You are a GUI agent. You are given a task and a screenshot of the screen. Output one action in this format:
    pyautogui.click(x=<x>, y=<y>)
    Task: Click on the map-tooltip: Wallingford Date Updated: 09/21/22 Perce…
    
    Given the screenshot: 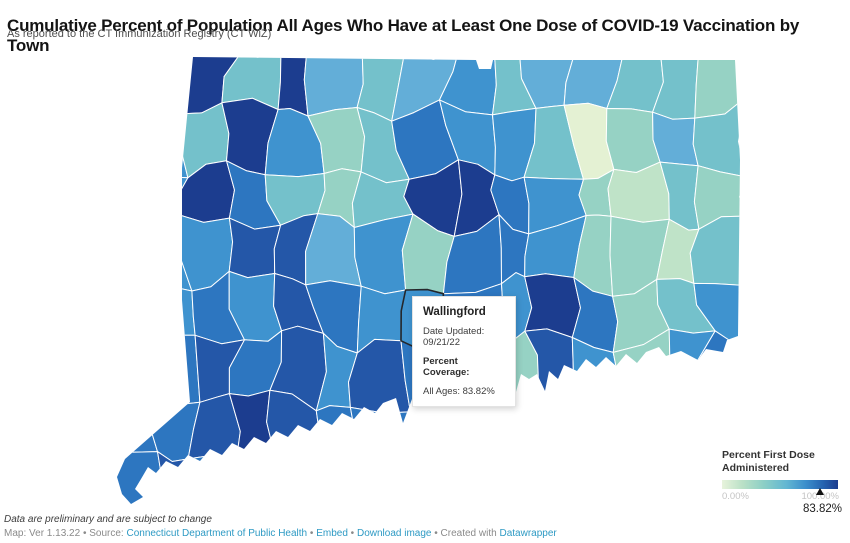 What is the action you would take?
    pyautogui.click(x=464, y=351)
    